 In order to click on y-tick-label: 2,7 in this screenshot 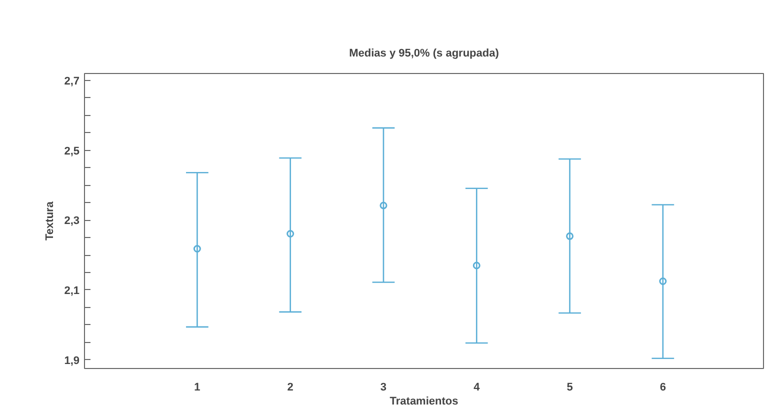, I will do `click(72, 81)`.